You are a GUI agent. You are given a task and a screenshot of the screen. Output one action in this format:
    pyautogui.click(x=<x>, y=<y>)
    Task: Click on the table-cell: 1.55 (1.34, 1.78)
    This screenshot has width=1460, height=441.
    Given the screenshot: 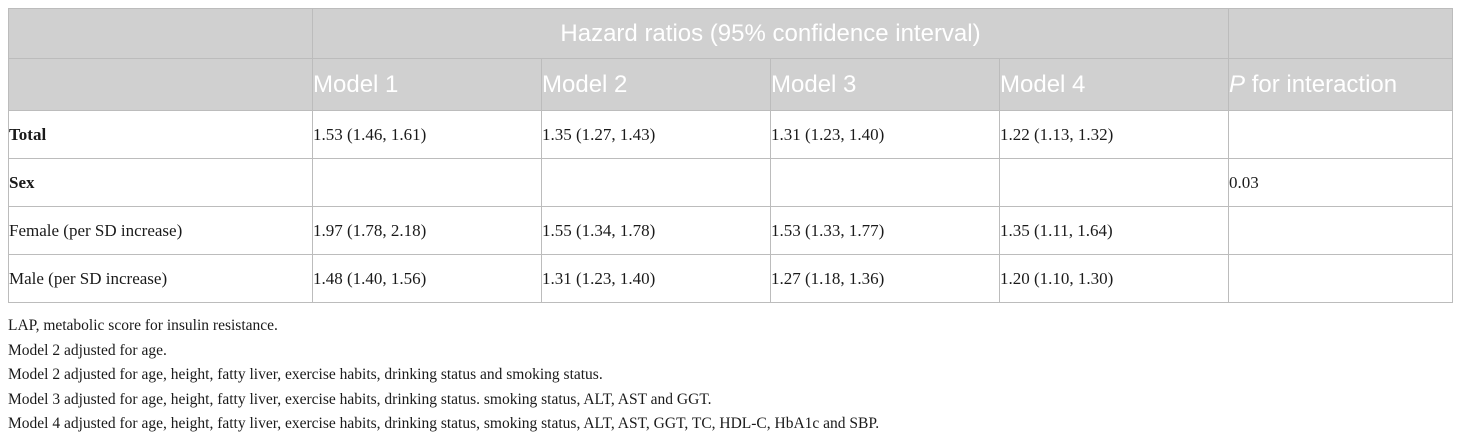 What is the action you would take?
    pyautogui.click(x=656, y=230)
    